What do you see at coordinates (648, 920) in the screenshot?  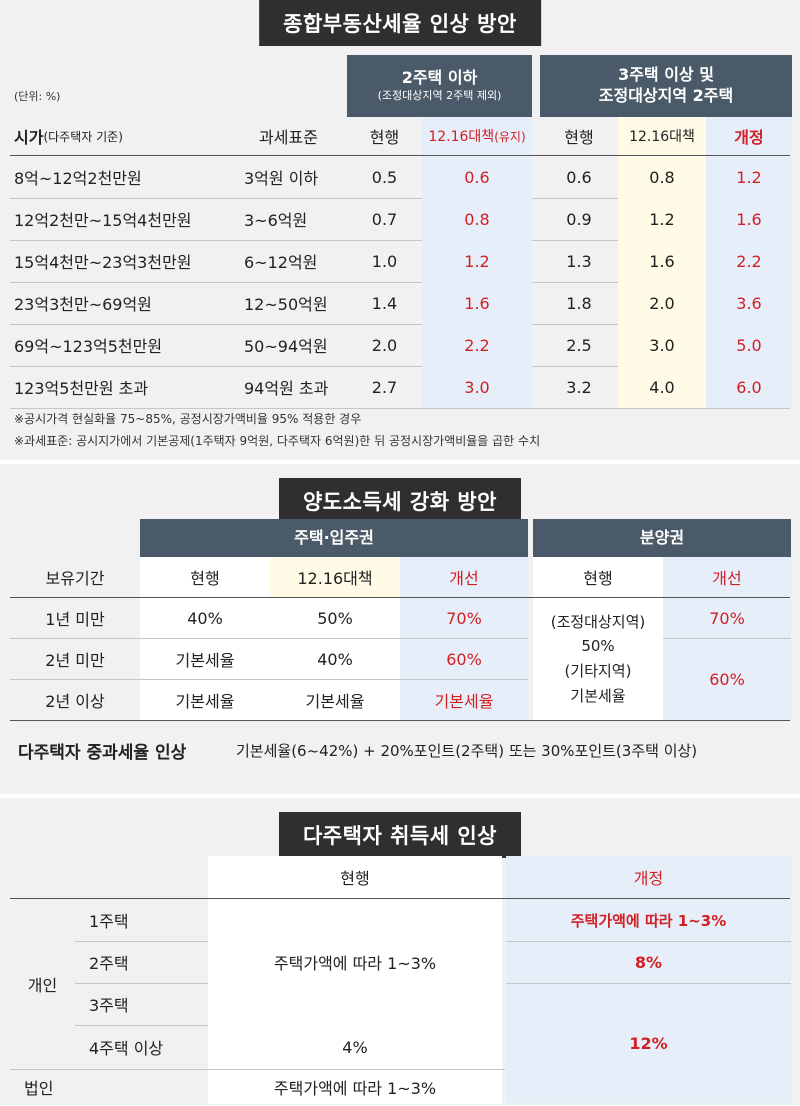 I see `acq-revised-1: 주택가액에 따라 1~3%` at bounding box center [648, 920].